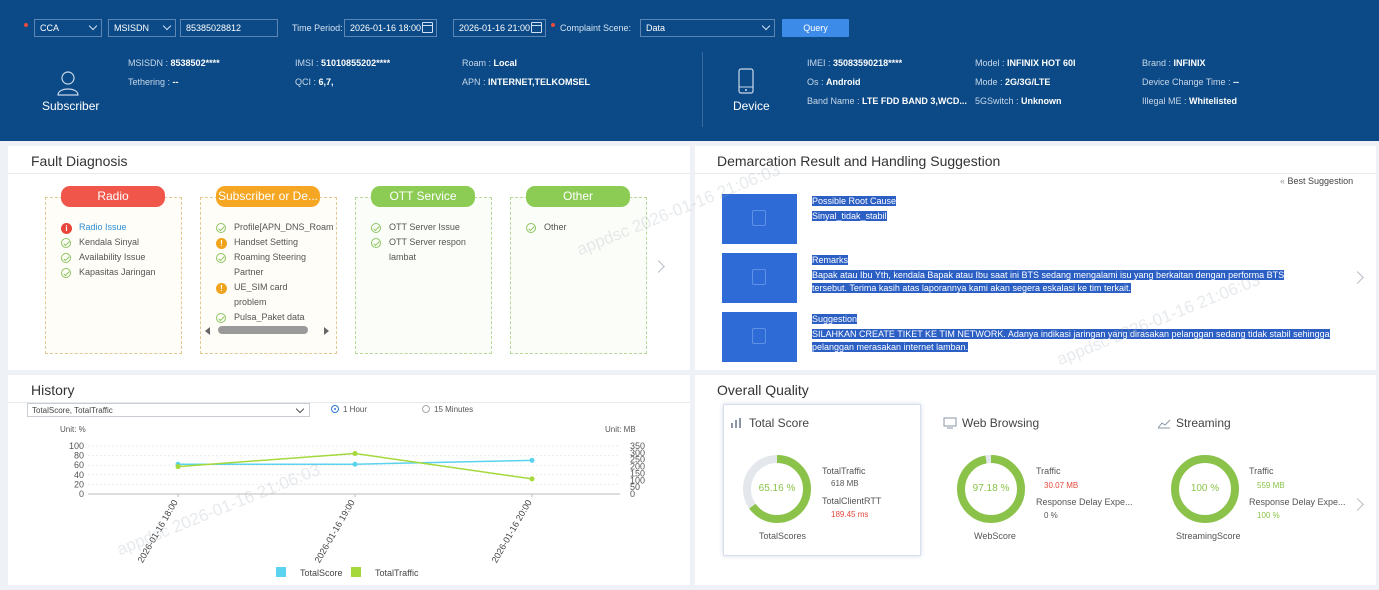 The image size is (1379, 590). What do you see at coordinates (390, 28) in the screenshot?
I see `start-time-input: 2026-01-16 18:00` at bounding box center [390, 28].